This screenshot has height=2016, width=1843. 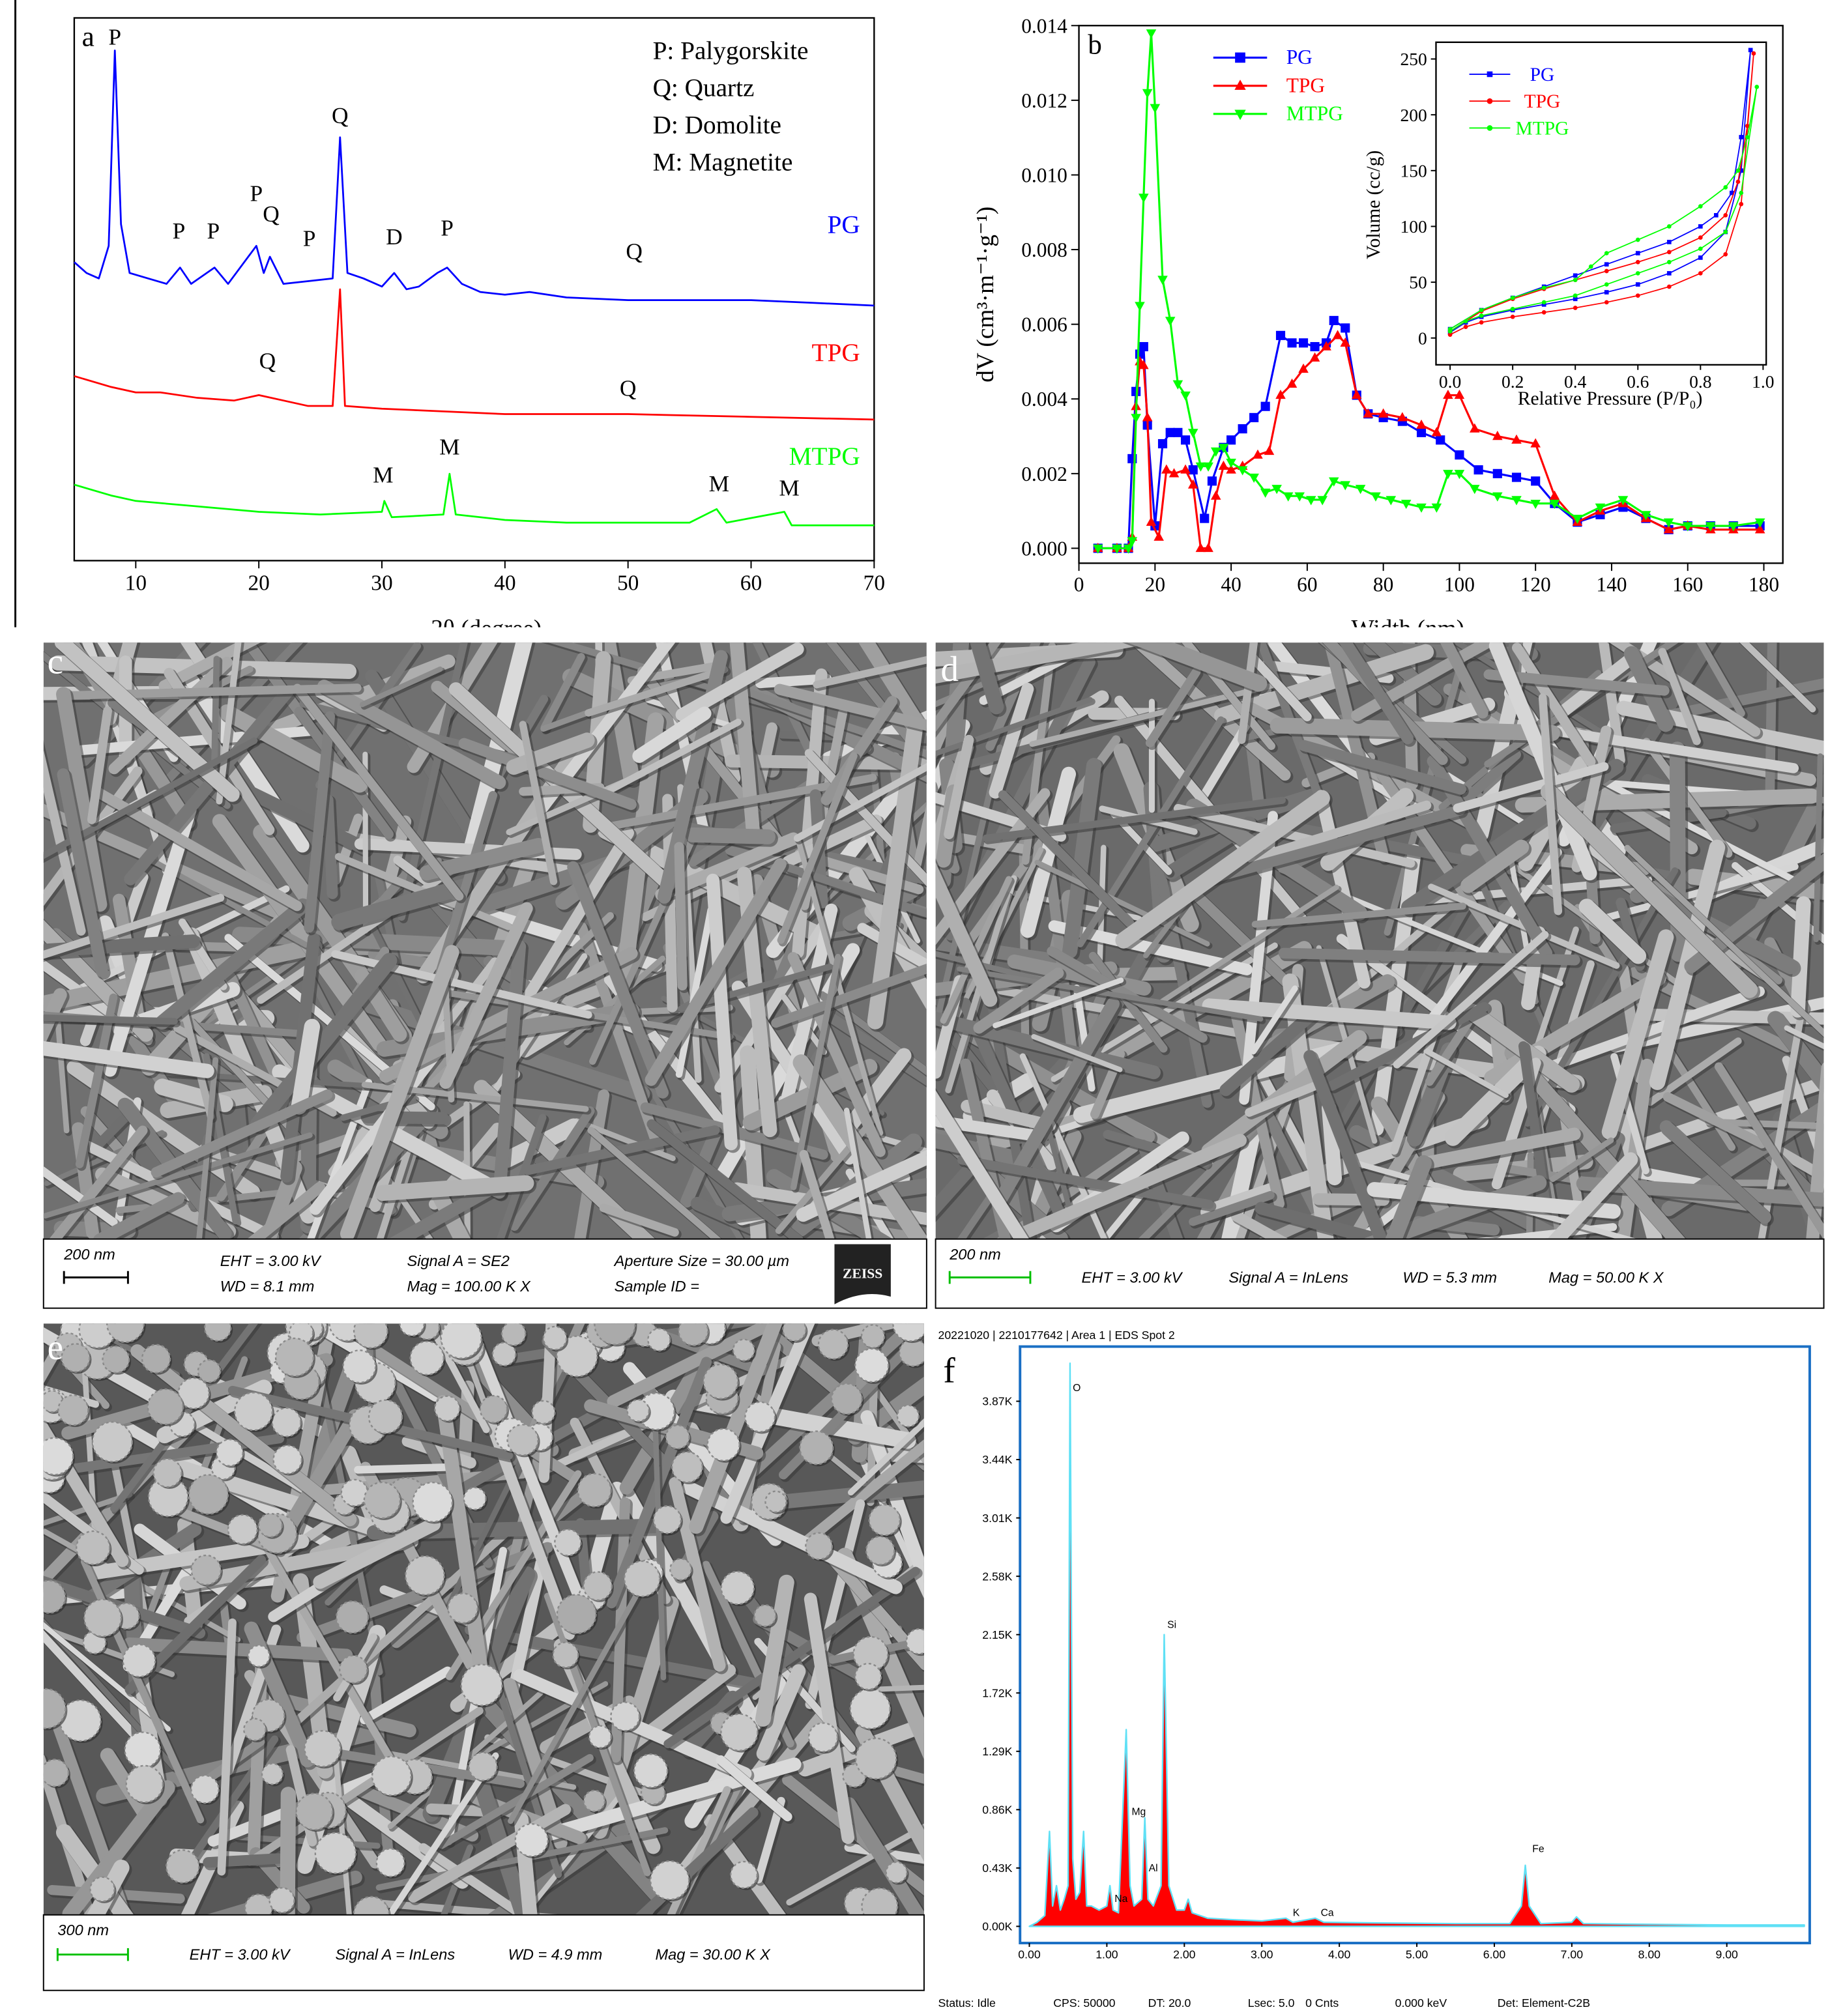 What do you see at coordinates (55, 661) in the screenshot?
I see `panel-label: c` at bounding box center [55, 661].